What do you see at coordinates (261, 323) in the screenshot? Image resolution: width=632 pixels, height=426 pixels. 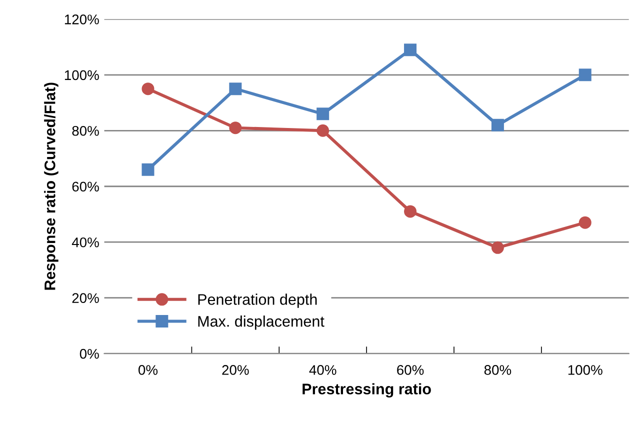 I see `legend-label: Max. displacement` at bounding box center [261, 323].